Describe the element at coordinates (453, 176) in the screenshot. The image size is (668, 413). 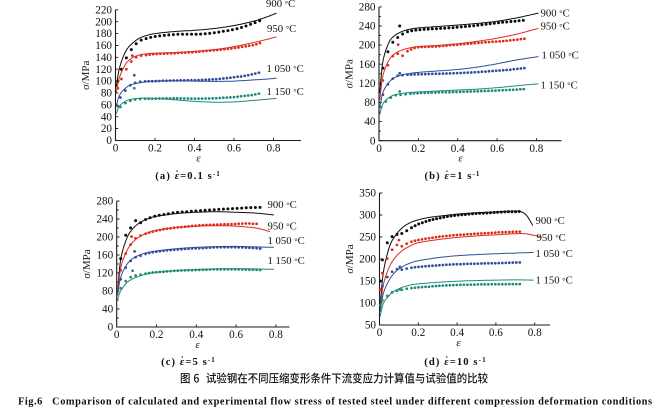
I see `svg-text: (b) ε=1 s-1` at that location.